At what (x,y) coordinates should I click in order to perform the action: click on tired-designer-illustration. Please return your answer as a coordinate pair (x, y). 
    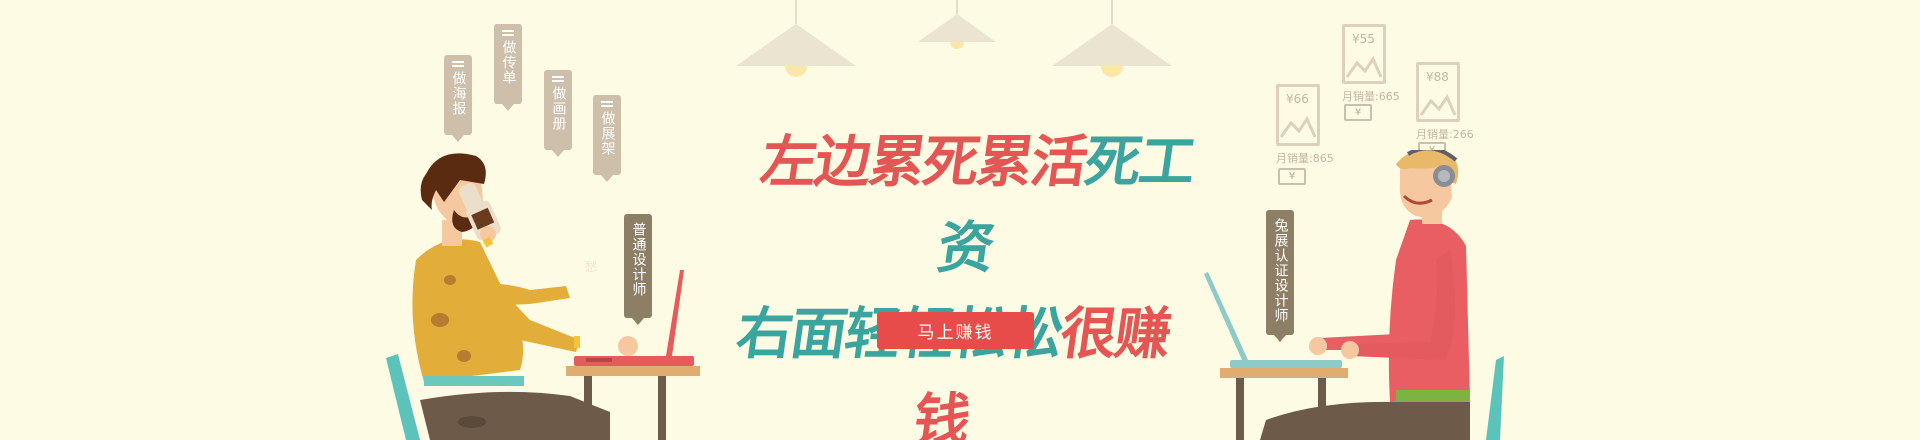
    Looking at the image, I should click on (543, 296).